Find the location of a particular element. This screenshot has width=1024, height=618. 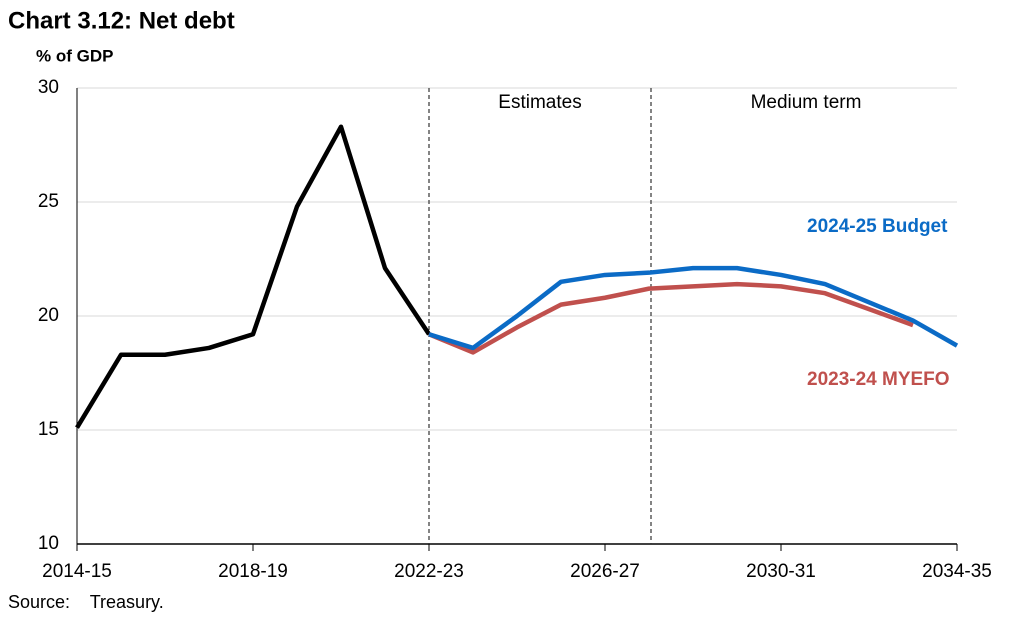

y-tick-label: 25 is located at coordinates (48, 201).